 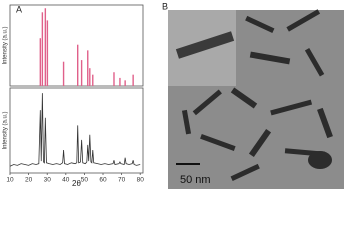 I want to click on inset-rod, so click(x=205, y=45).